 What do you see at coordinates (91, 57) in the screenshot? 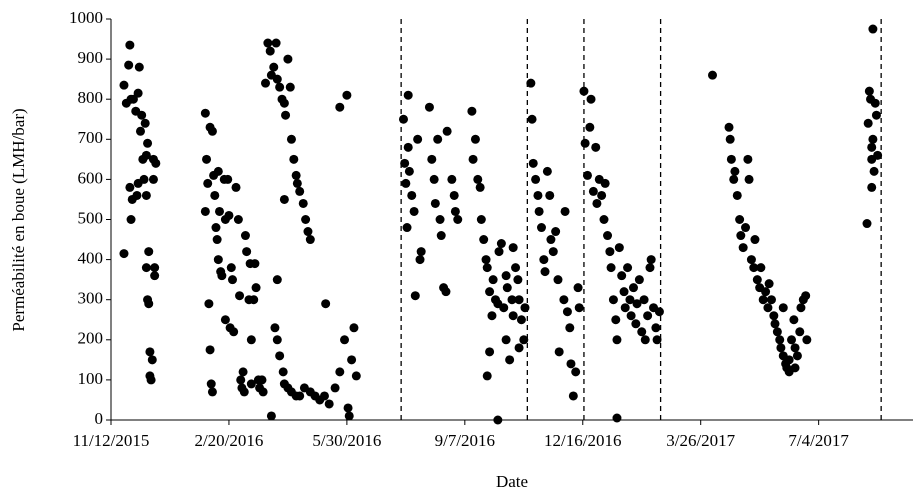
I see `y-tick-label: 900` at bounding box center [91, 57].